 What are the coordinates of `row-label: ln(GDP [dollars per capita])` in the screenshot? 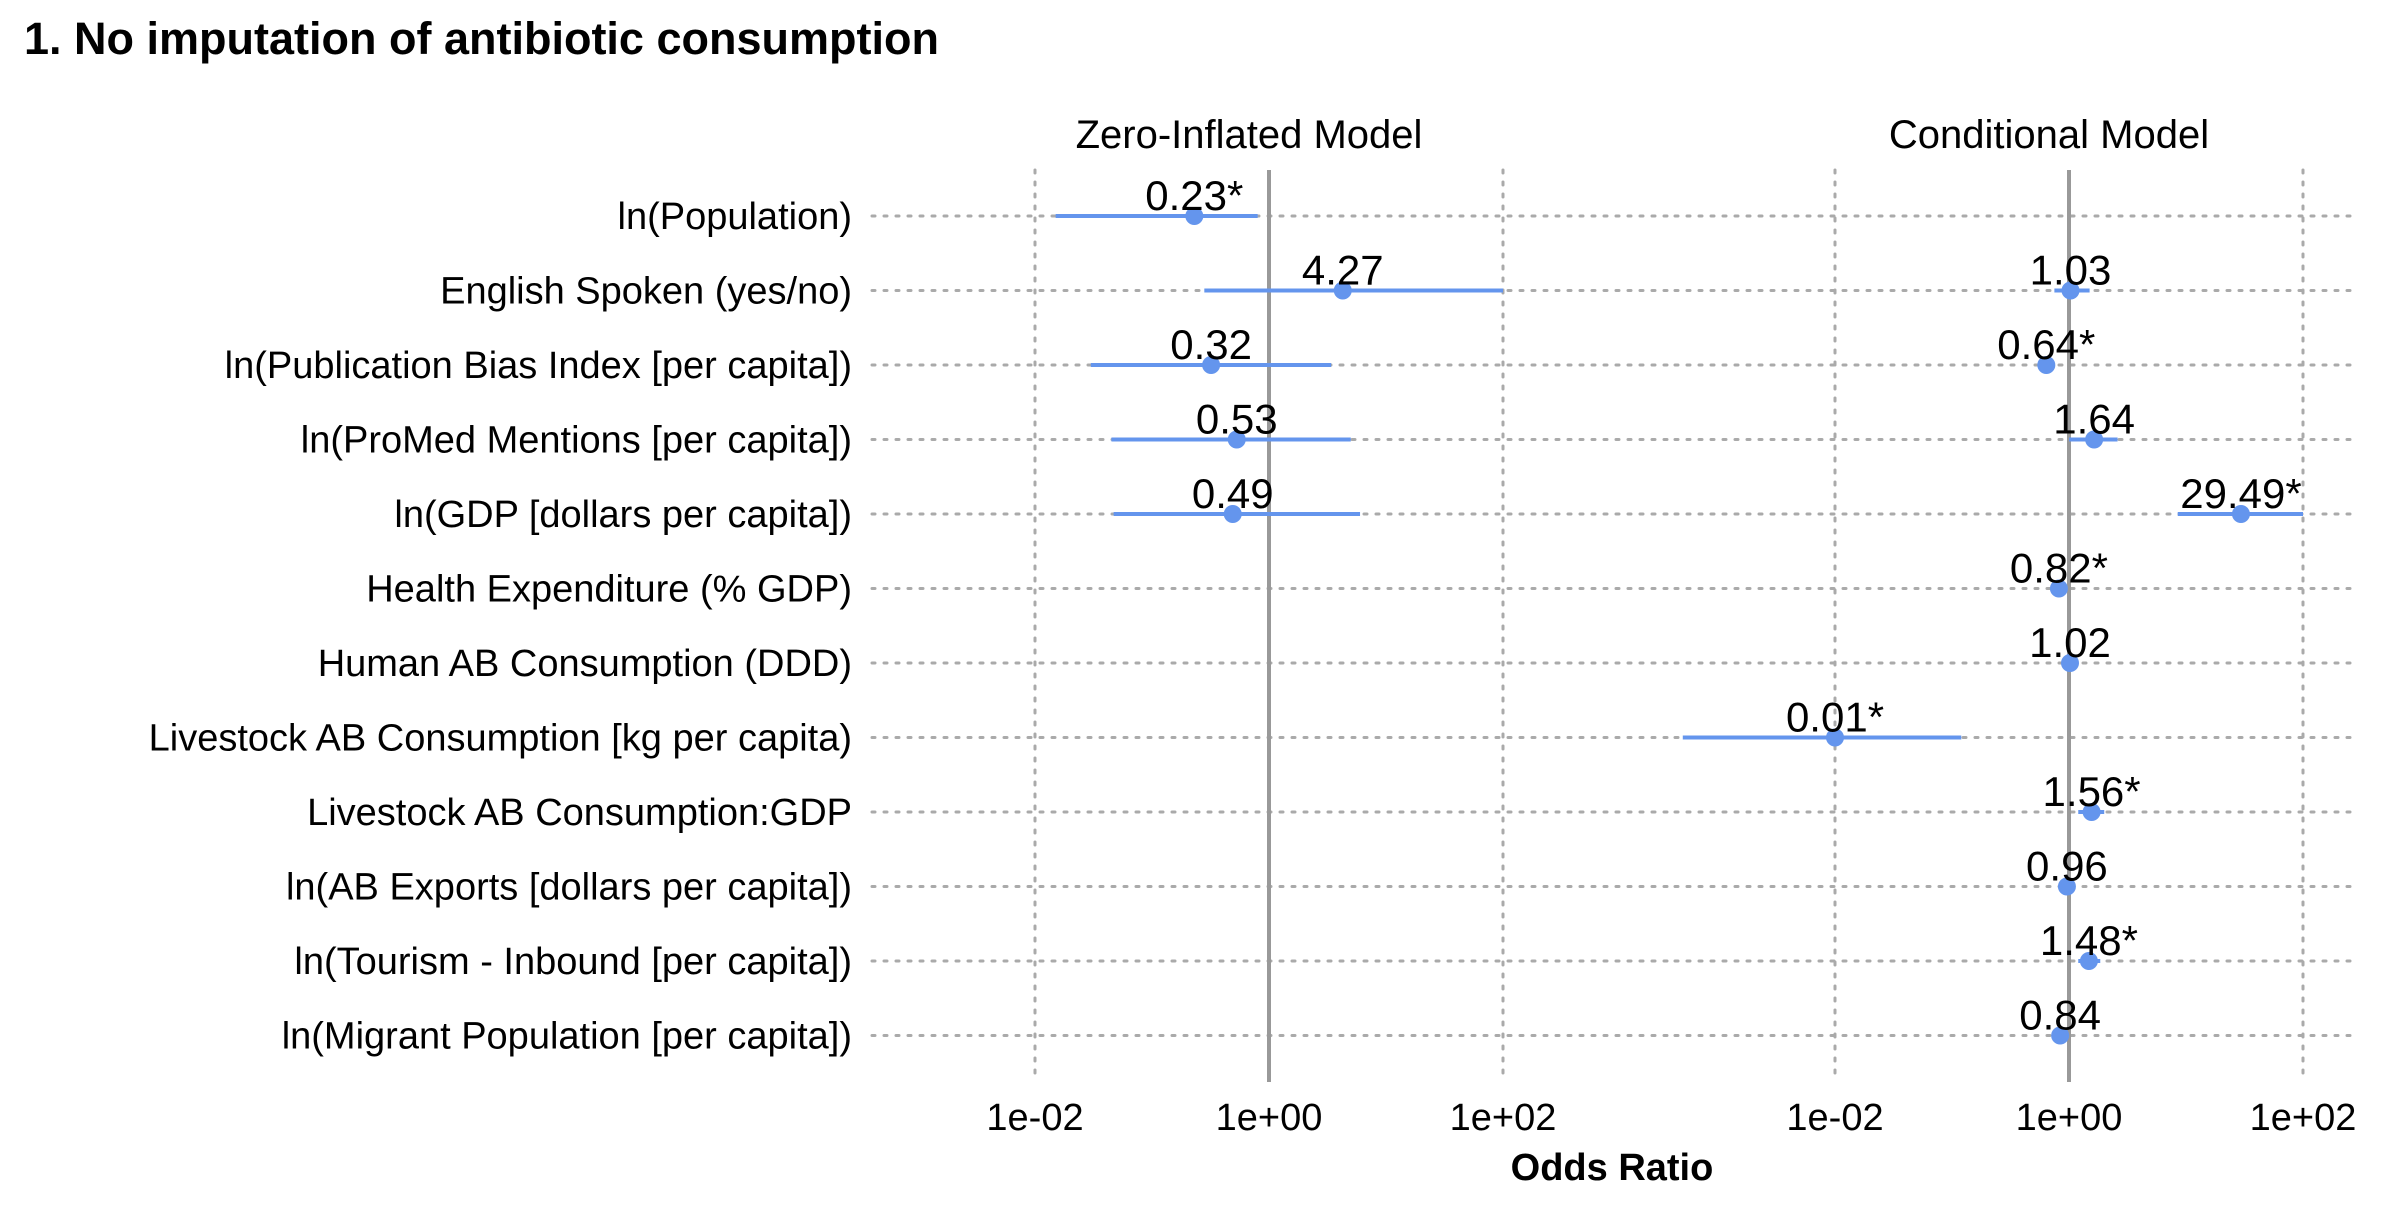 It's located at (623, 515).